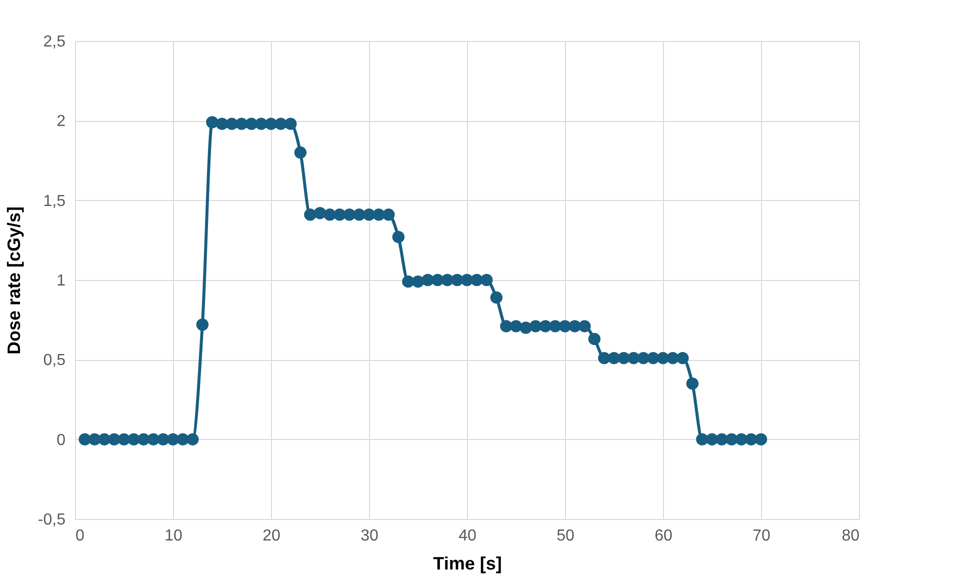 The width and height of the screenshot is (956, 578). What do you see at coordinates (54, 201) in the screenshot?
I see `y-tick-label: 1,5` at bounding box center [54, 201].